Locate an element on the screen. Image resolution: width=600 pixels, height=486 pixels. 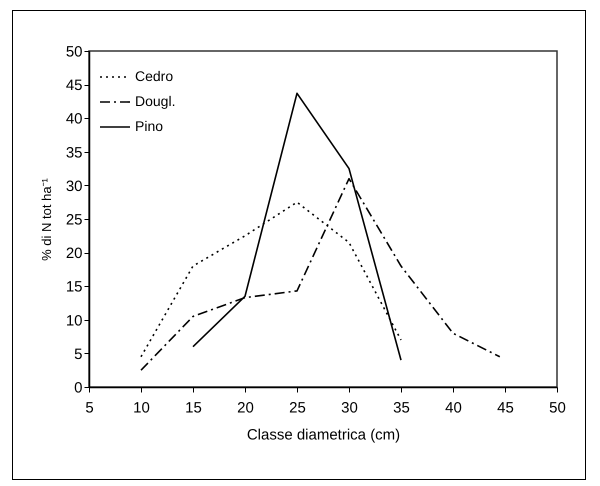
y-tick-label: 20 is located at coordinates (74, 253).